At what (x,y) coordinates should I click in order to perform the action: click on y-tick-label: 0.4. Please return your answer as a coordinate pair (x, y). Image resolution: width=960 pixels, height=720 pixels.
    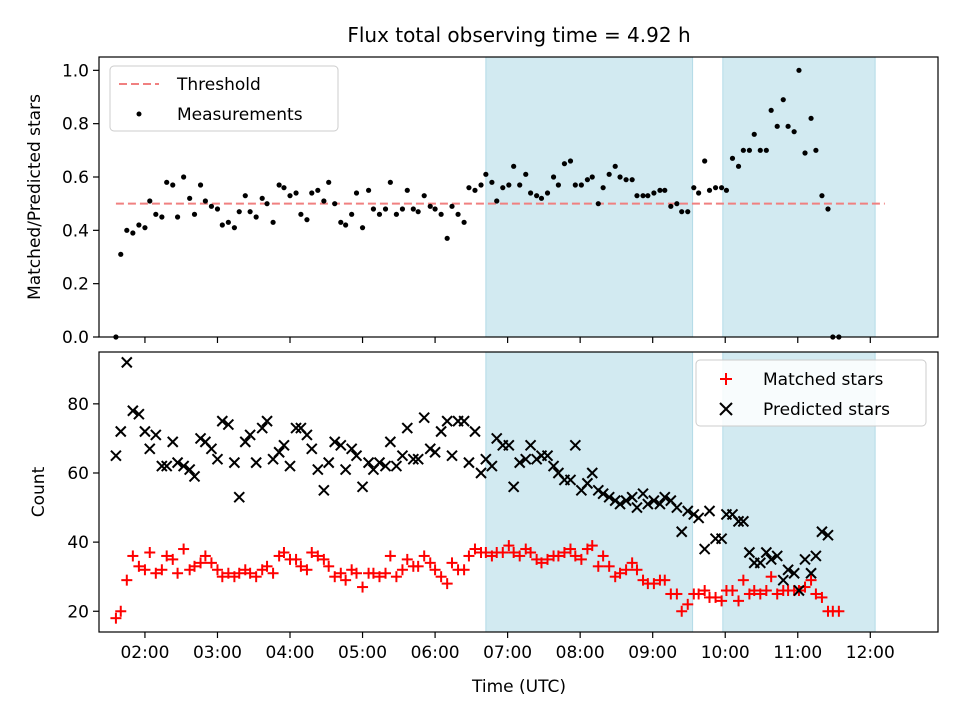
    Looking at the image, I should click on (75, 231).